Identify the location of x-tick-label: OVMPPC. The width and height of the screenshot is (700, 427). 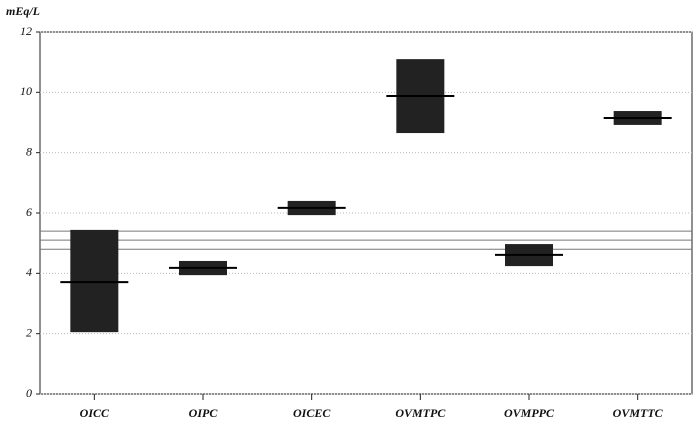
(529, 413).